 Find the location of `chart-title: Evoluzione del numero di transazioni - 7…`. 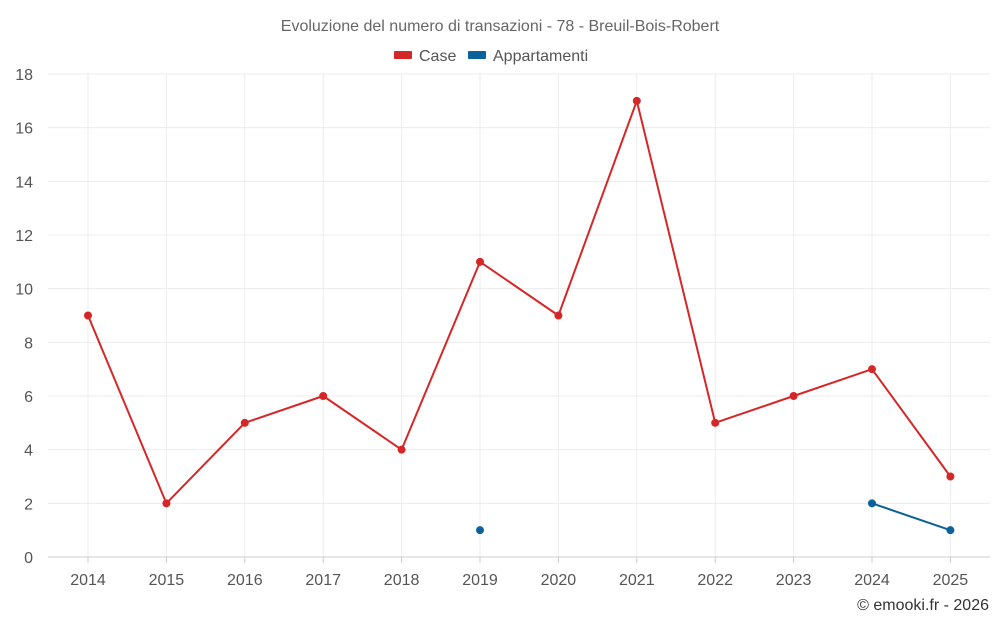

chart-title: Evoluzione del numero di transazioni - 7… is located at coordinates (500, 26).